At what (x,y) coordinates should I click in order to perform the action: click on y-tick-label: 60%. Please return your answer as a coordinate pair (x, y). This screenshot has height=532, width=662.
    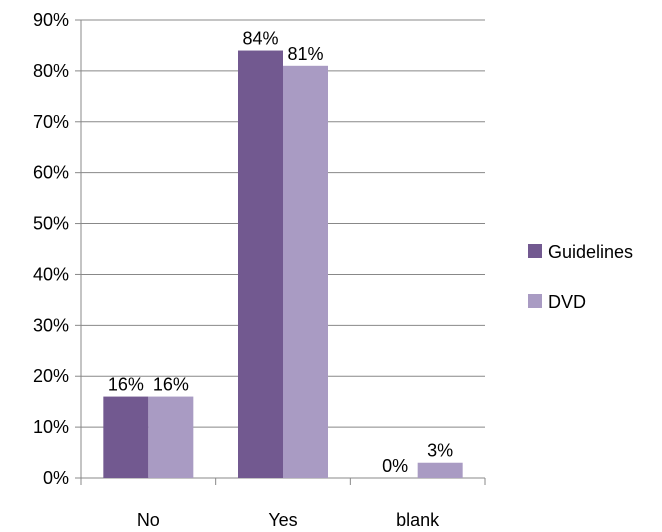
    Looking at the image, I should click on (51, 173).